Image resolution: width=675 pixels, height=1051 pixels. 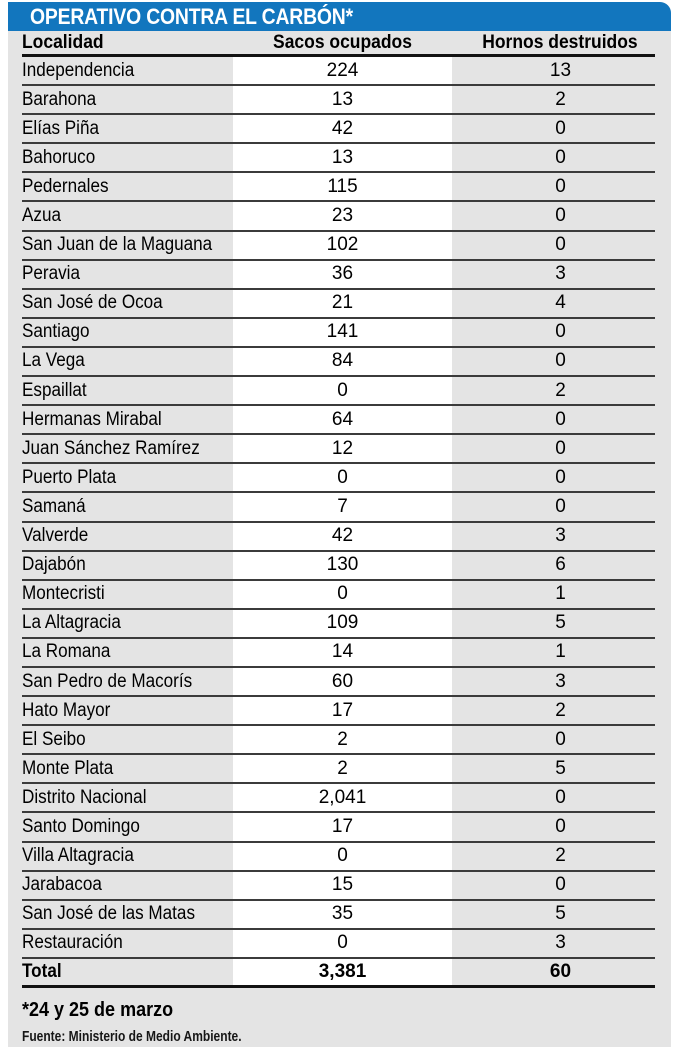 What do you see at coordinates (92, 419) in the screenshot?
I see `locality-cell: Hermanas Mirabal` at bounding box center [92, 419].